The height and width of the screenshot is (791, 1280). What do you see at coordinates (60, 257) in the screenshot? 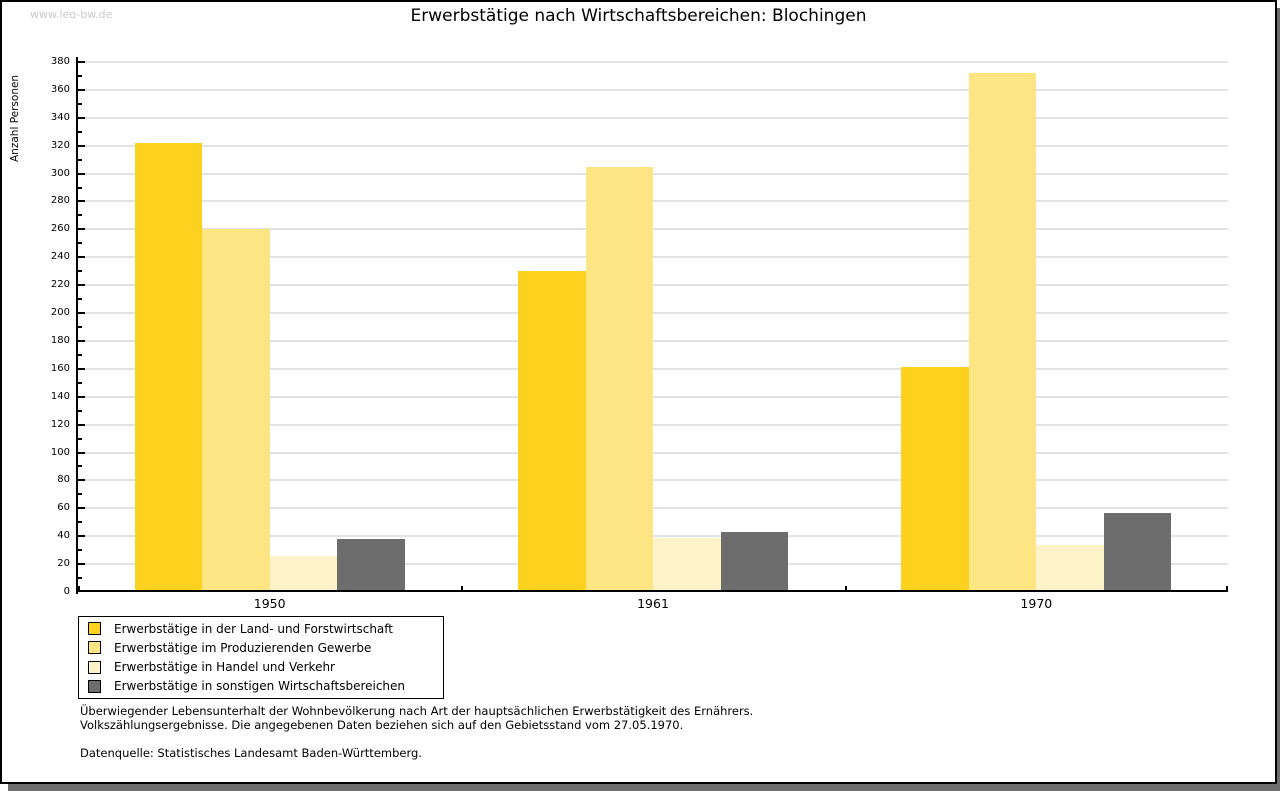
I see `y-tick-label: 240` at bounding box center [60, 257].